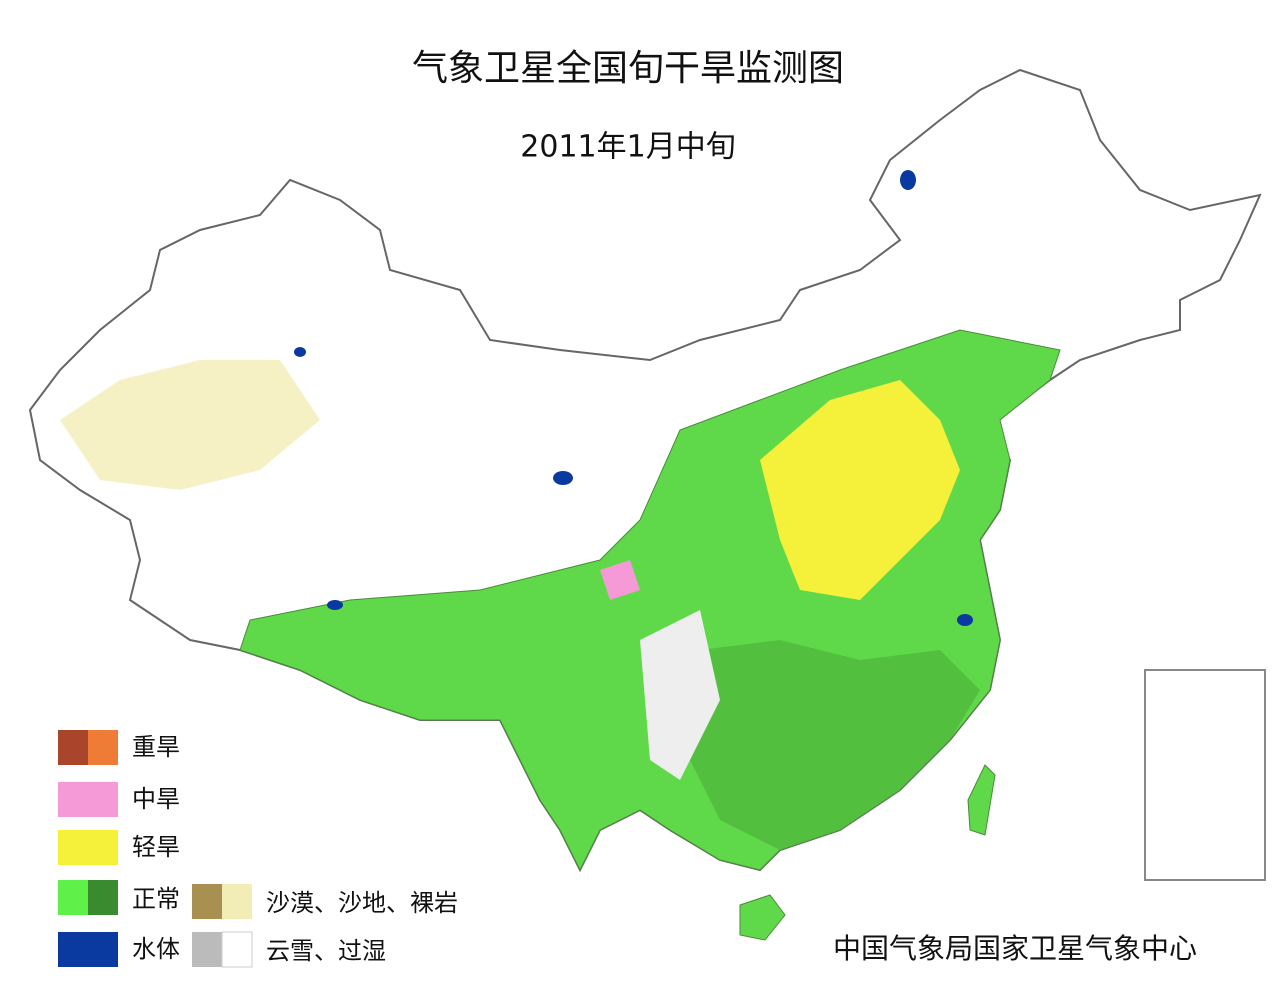  I want to click on legend-label: 正常, so click(156, 899).